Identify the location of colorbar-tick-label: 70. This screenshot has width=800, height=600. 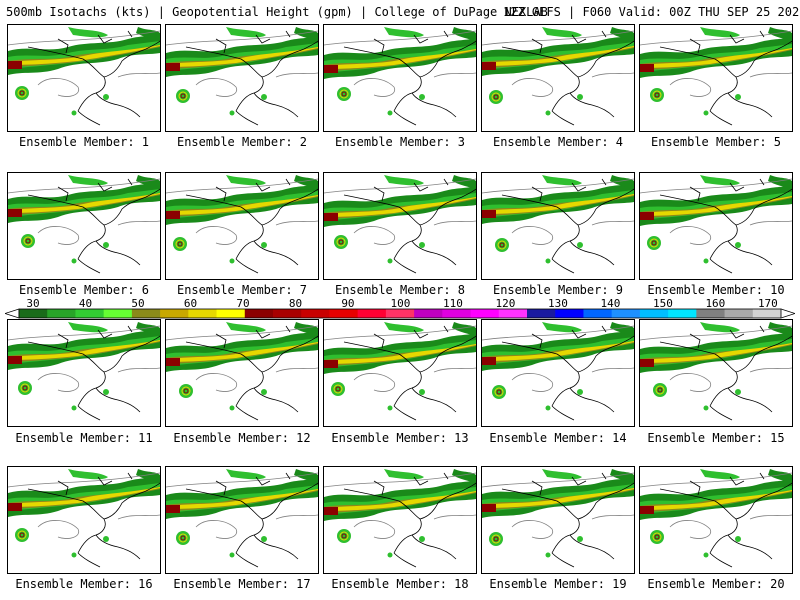
(242, 304).